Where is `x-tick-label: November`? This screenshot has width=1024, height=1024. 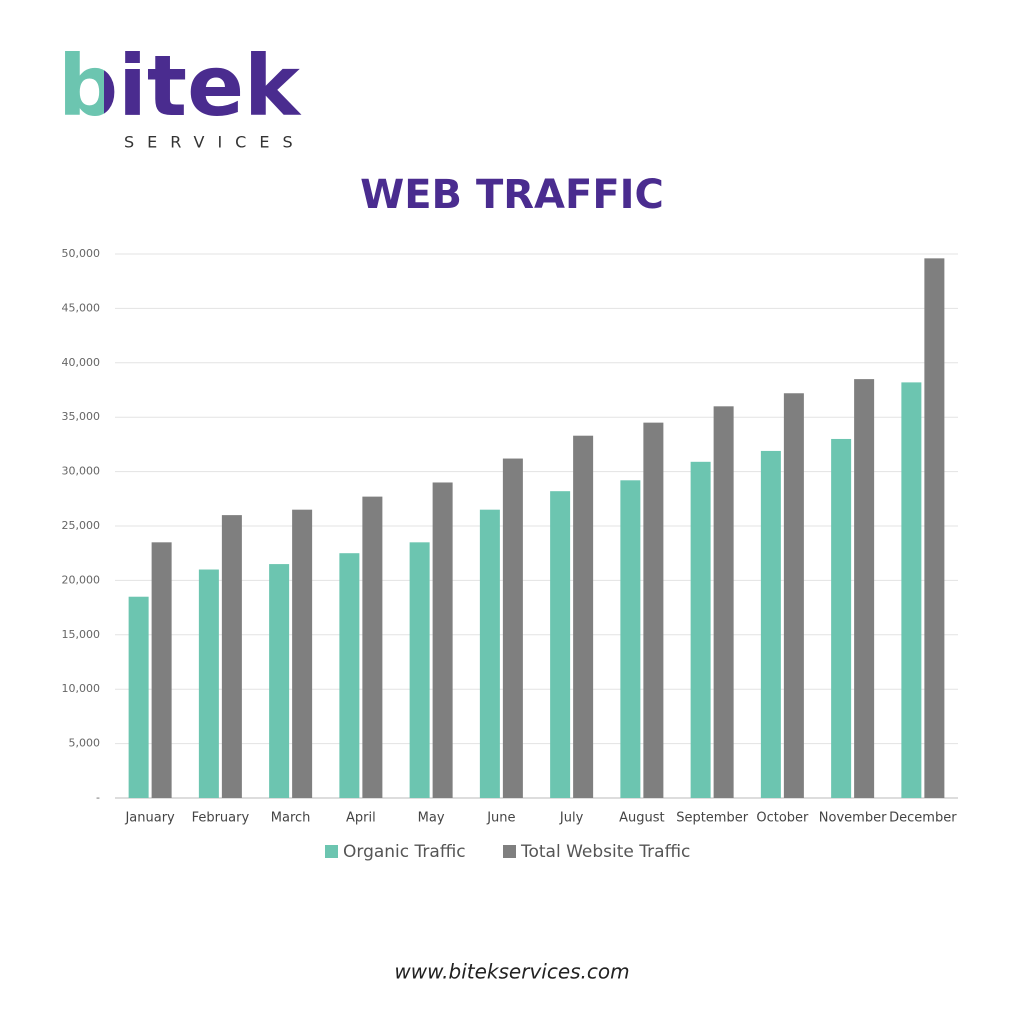
x-tick-label: November is located at coordinates (853, 818).